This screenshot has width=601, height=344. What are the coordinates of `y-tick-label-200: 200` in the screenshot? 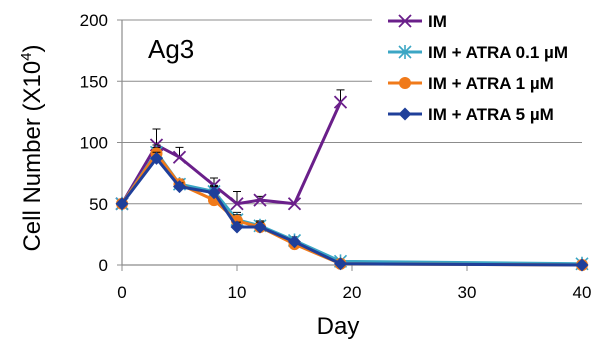 It's located at (94, 20).